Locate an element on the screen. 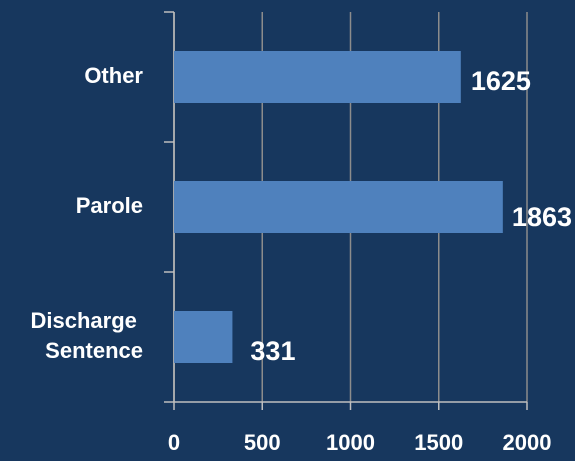 The image size is (575, 461). x-tick-label: 0 is located at coordinates (174, 442).